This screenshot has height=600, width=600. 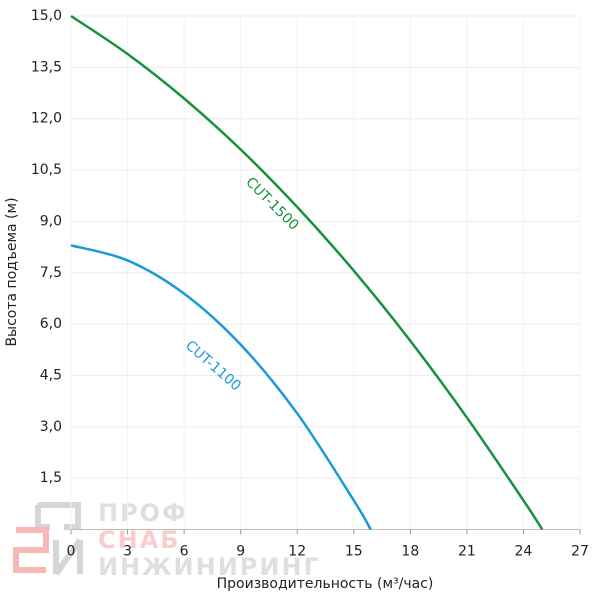 What do you see at coordinates (184, 552) in the screenshot?
I see `x-tick-label: 6` at bounding box center [184, 552].